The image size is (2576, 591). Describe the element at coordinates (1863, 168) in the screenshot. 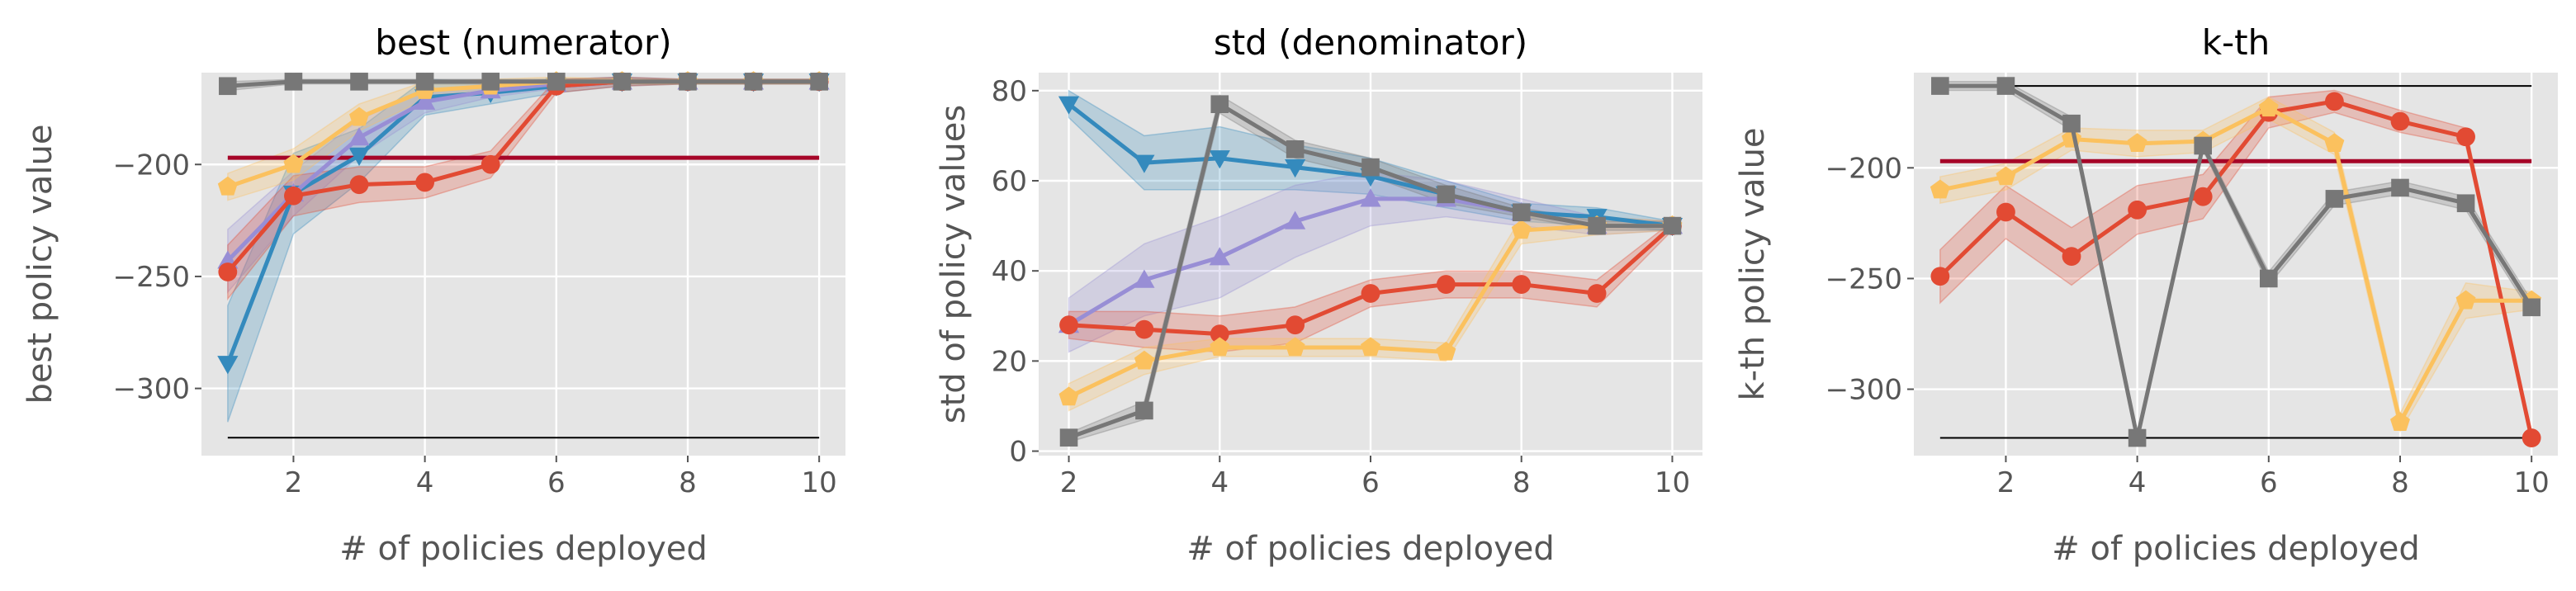

I see `y-tick-label: −200` at that location.